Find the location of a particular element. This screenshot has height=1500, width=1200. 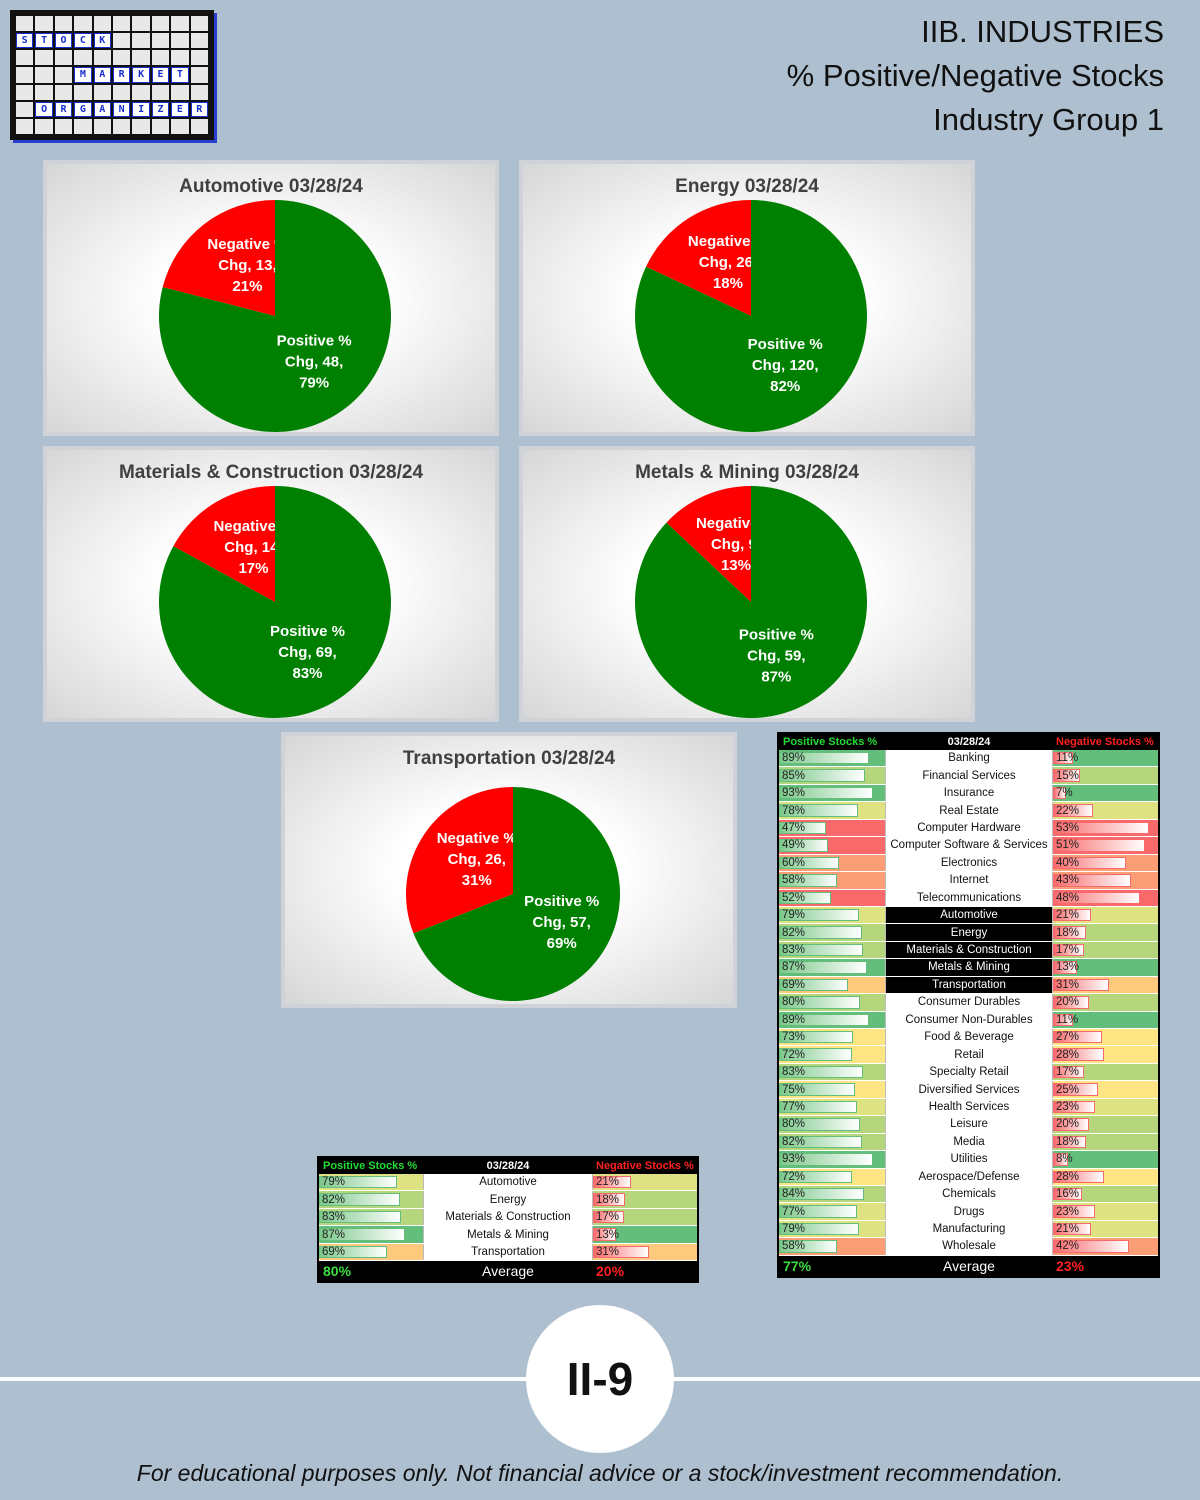

table-row: 89% Banking 11% is located at coordinates (968, 759).